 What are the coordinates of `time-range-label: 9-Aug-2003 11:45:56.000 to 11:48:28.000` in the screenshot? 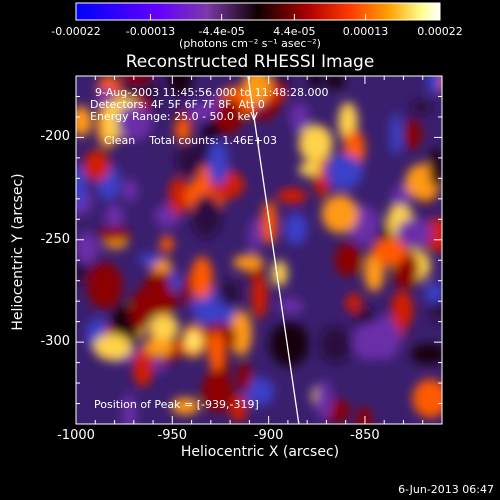 It's located at (212, 92).